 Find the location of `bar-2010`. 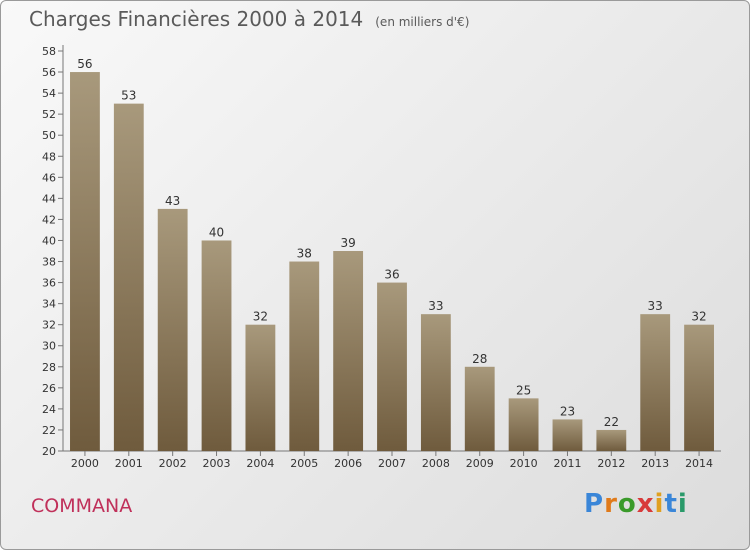

bar-2010 is located at coordinates (523, 424).